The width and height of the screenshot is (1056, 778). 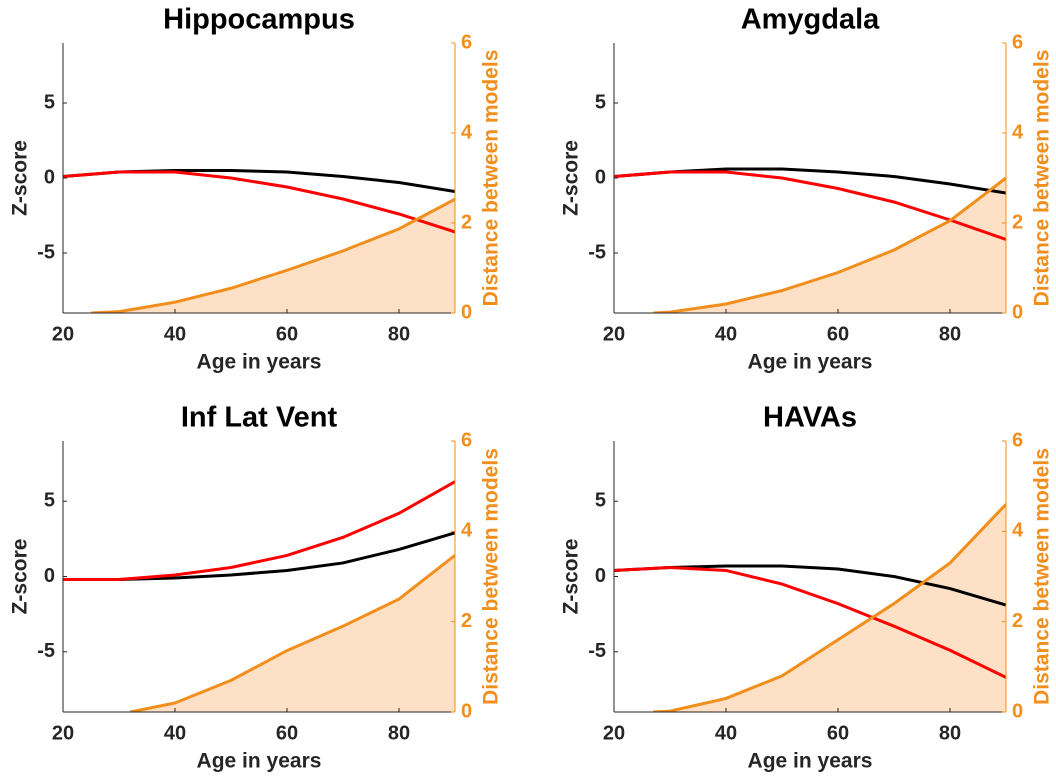 I want to click on chart-title: Inf Lat Vent, so click(x=259, y=418).